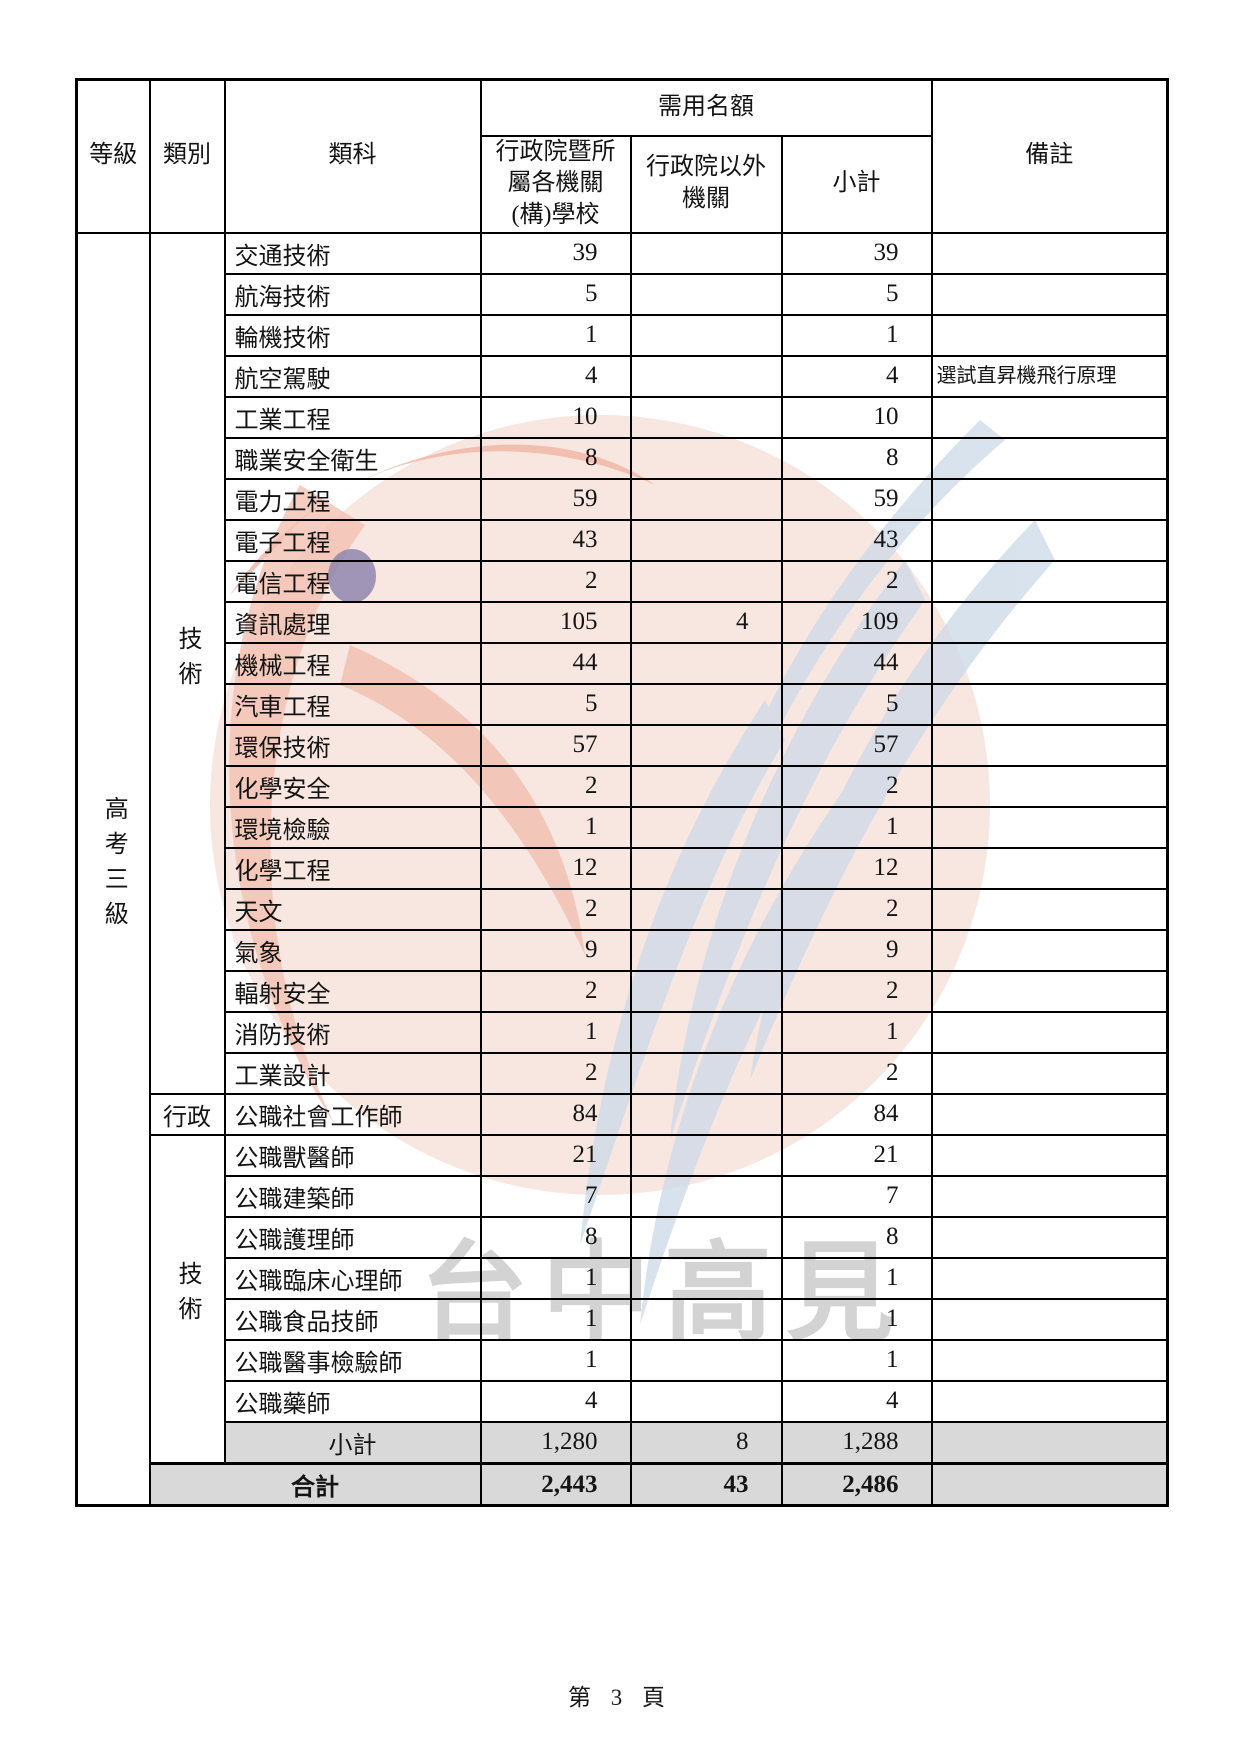  Describe the element at coordinates (1049, 1484) in the screenshot. I see `total-remark` at that location.